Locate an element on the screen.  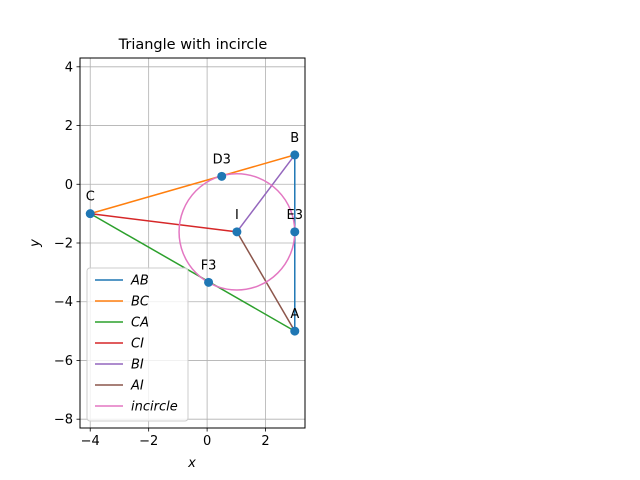
legend-label-ca: CA is located at coordinates (140, 323).